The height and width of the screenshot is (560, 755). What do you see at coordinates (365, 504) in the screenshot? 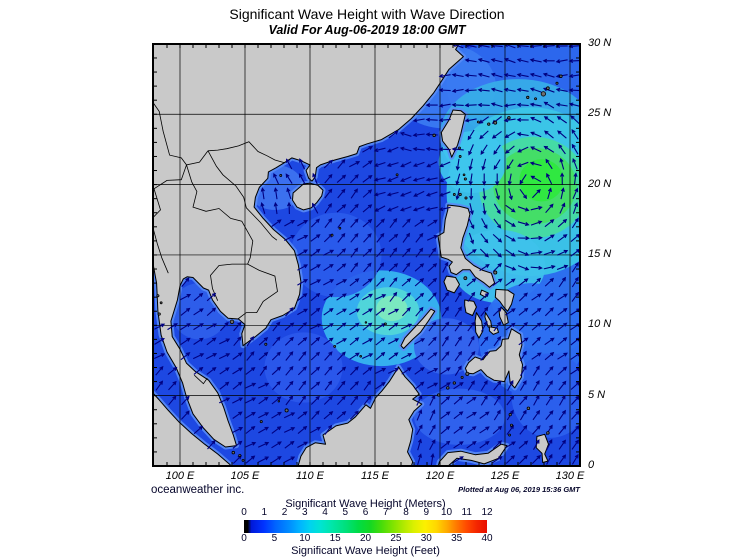
I see `colorbar-meters-label: Significant Wave Height (Meters)` at bounding box center [365, 504].